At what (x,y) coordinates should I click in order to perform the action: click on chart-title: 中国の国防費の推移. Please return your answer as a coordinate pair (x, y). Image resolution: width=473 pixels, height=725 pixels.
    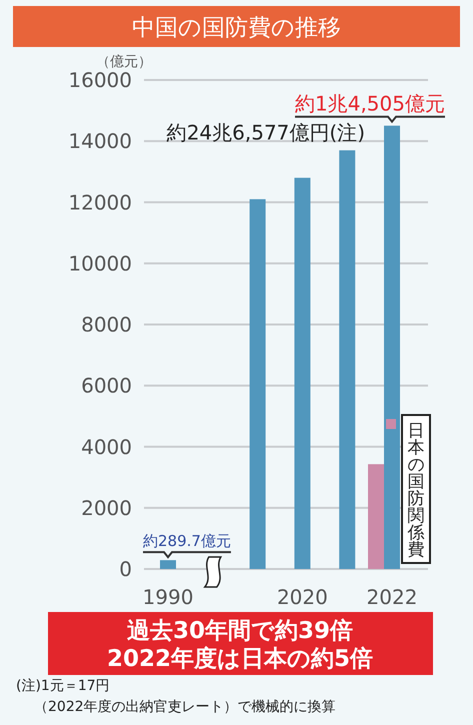
    Looking at the image, I should click on (236, 28).